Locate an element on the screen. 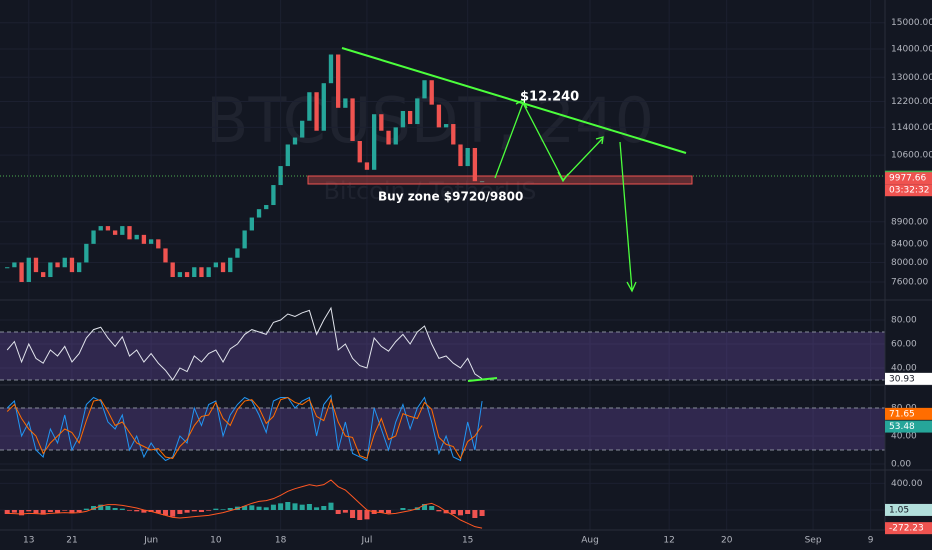 The width and height of the screenshot is (932, 550). y-tick-label: 40.00 is located at coordinates (904, 437).